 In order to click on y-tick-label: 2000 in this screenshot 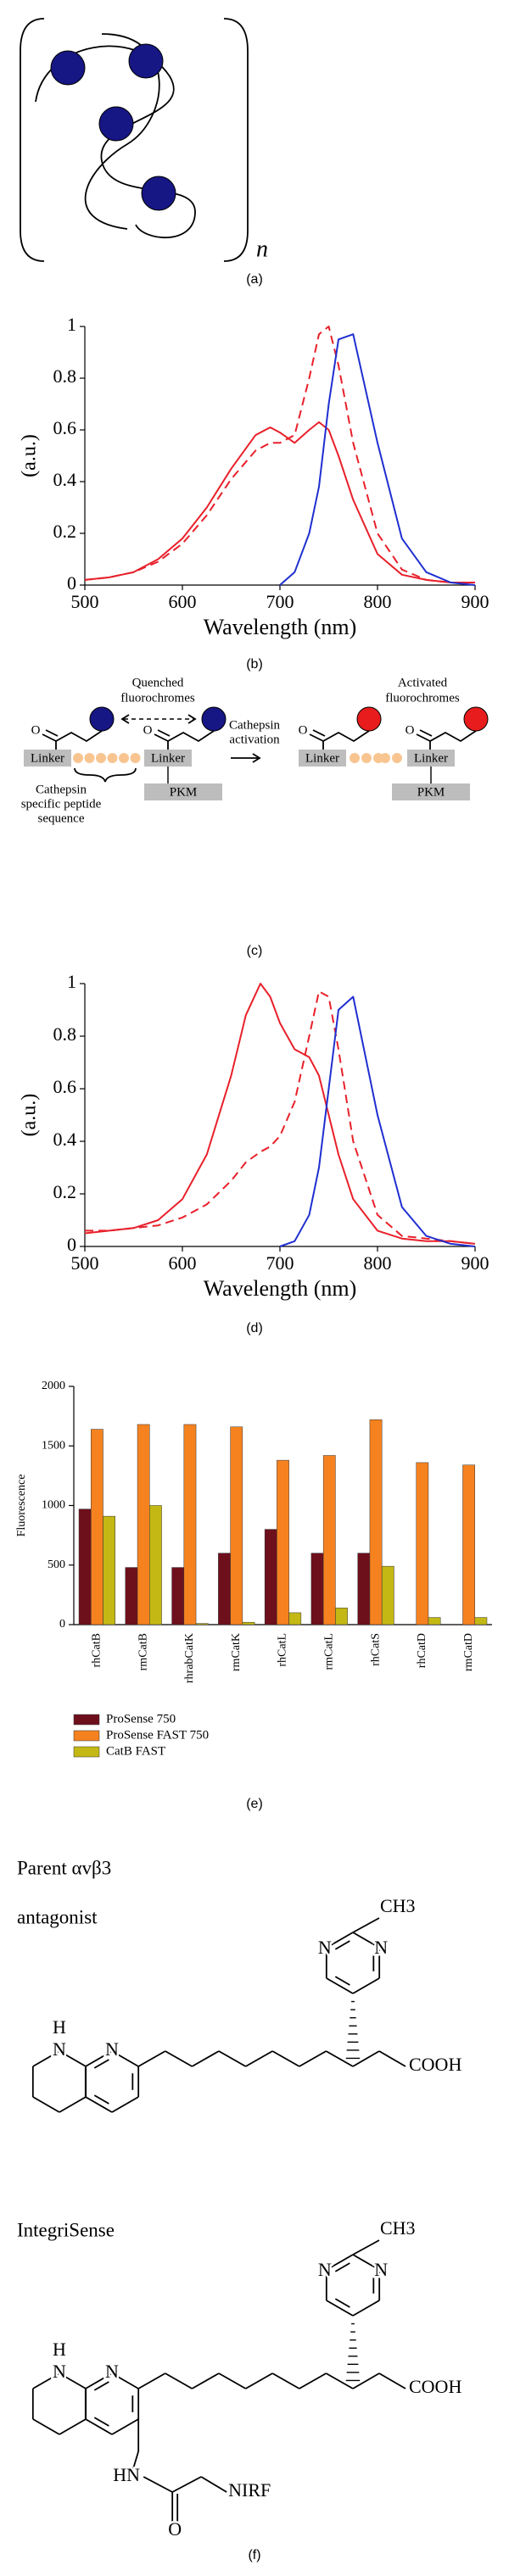, I will do `click(53, 1386)`.